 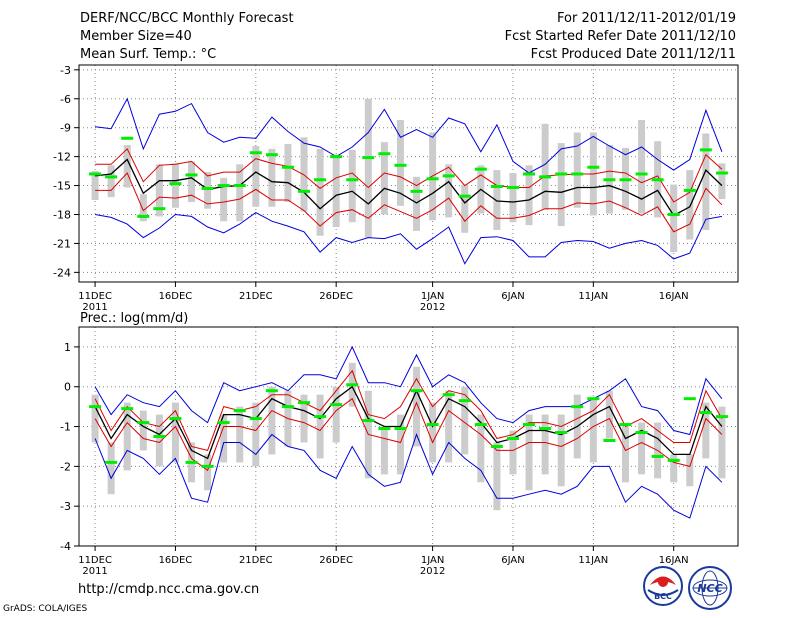 I want to click on y-tick-label: -6, so click(x=65, y=99).